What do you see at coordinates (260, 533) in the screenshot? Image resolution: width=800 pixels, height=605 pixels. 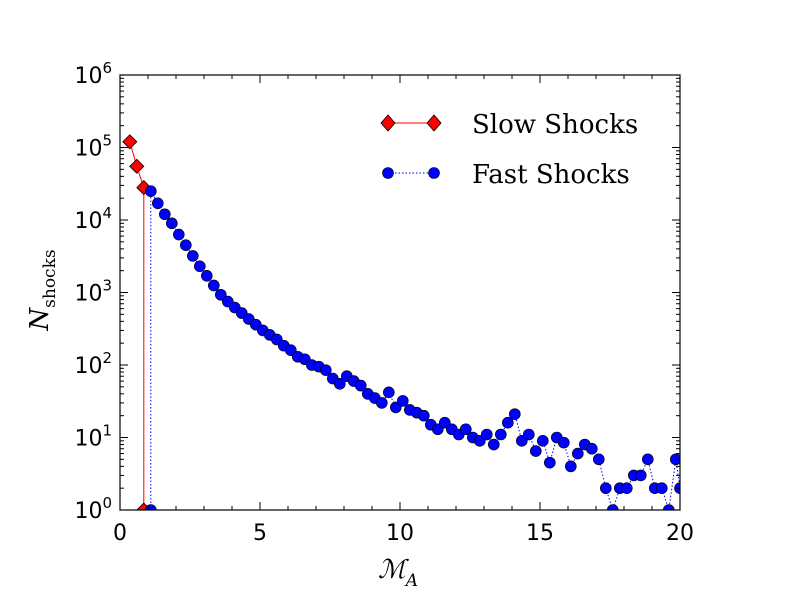 I see `x-tick-label: 5` at bounding box center [260, 533].